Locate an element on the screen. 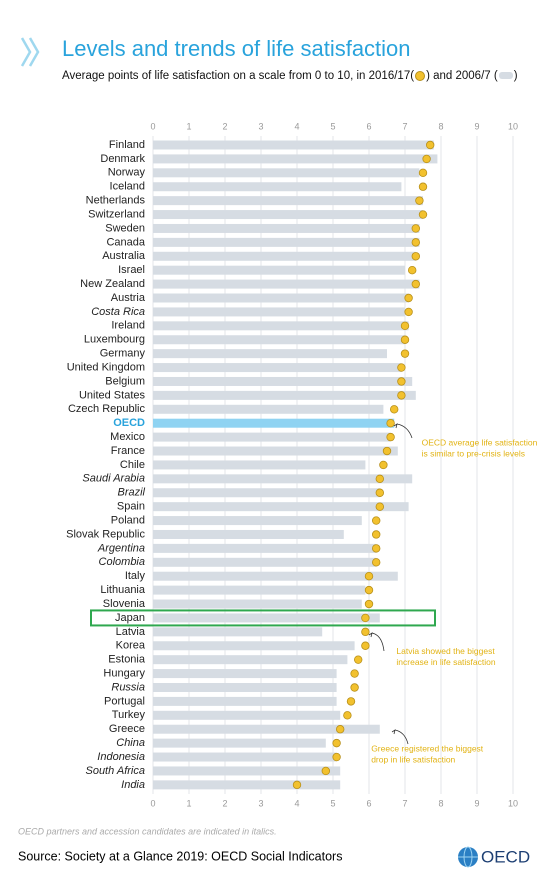  subtitle-text: ) is located at coordinates (515, 76).